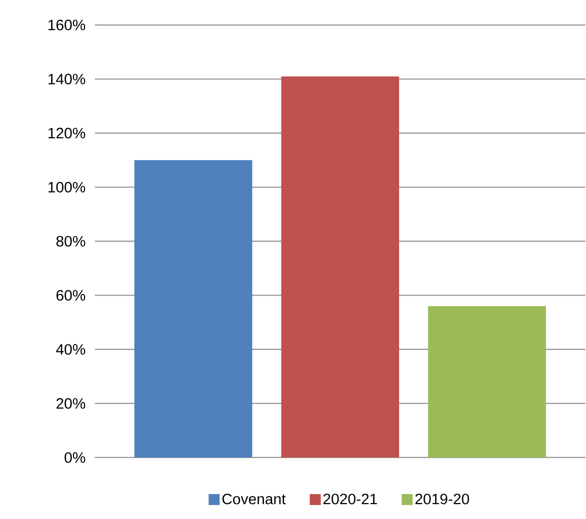  What do you see at coordinates (254, 498) in the screenshot?
I see `legend-label: Covenant` at bounding box center [254, 498].